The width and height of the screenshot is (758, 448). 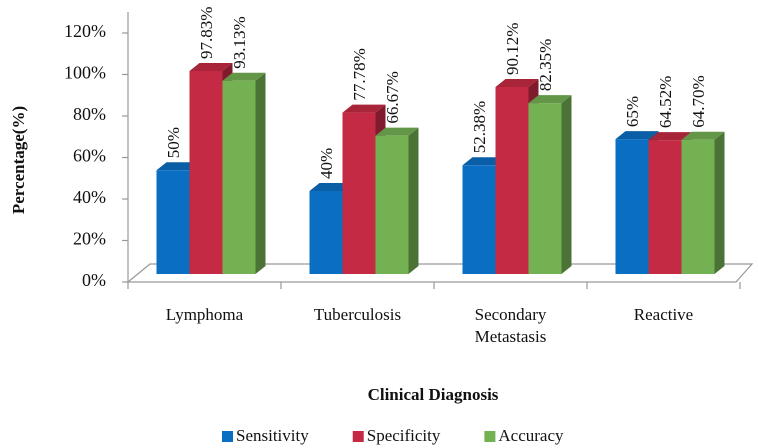 What do you see at coordinates (359, 74) in the screenshot?
I see `data-label: 77.78%` at bounding box center [359, 74].